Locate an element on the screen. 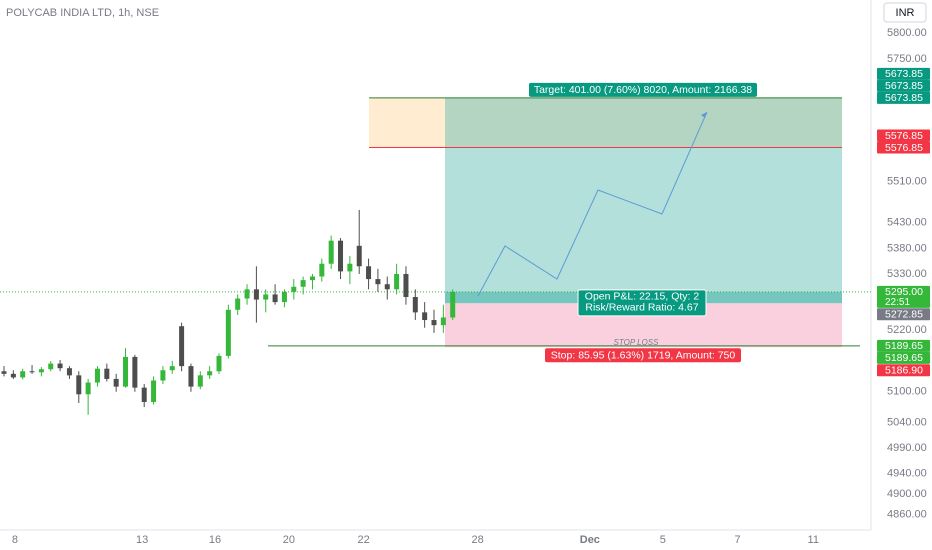 This screenshot has width=932, height=550. x-tick-label: 22 is located at coordinates (364, 540).